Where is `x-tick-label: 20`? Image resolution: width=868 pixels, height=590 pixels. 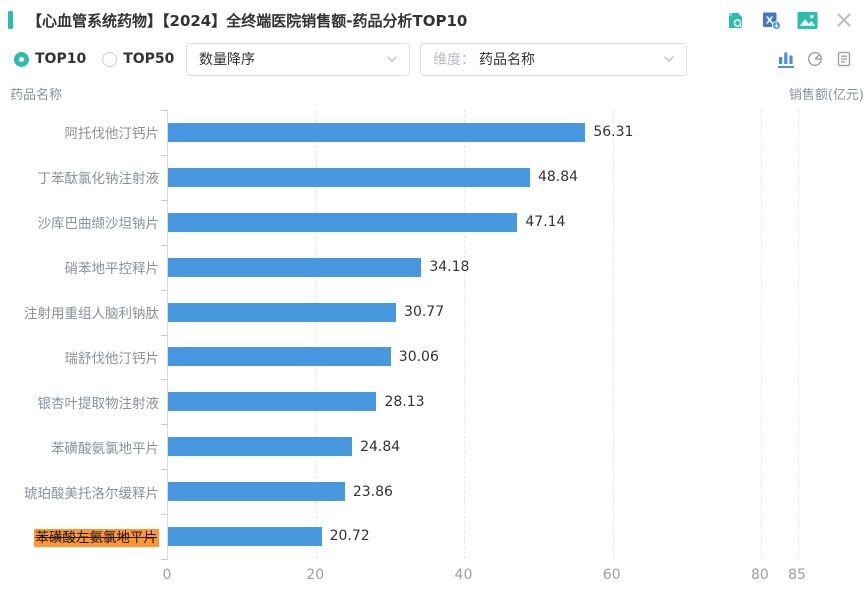 x-tick-label: 20 is located at coordinates (315, 575).